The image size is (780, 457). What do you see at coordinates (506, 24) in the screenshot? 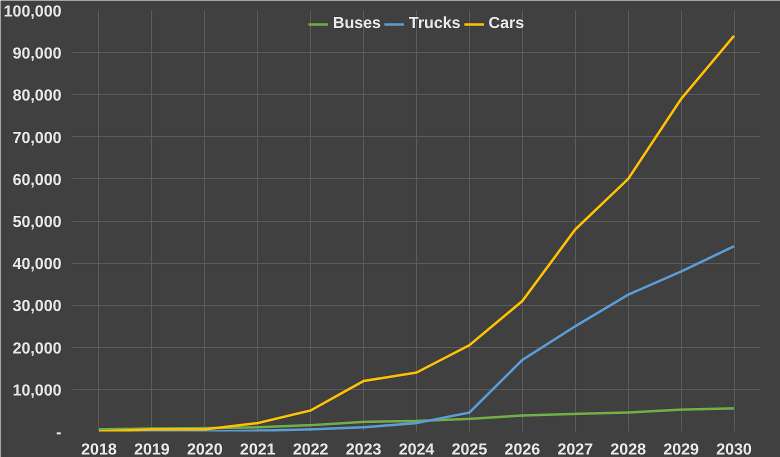
I see `legend-label: Cars` at bounding box center [506, 24].